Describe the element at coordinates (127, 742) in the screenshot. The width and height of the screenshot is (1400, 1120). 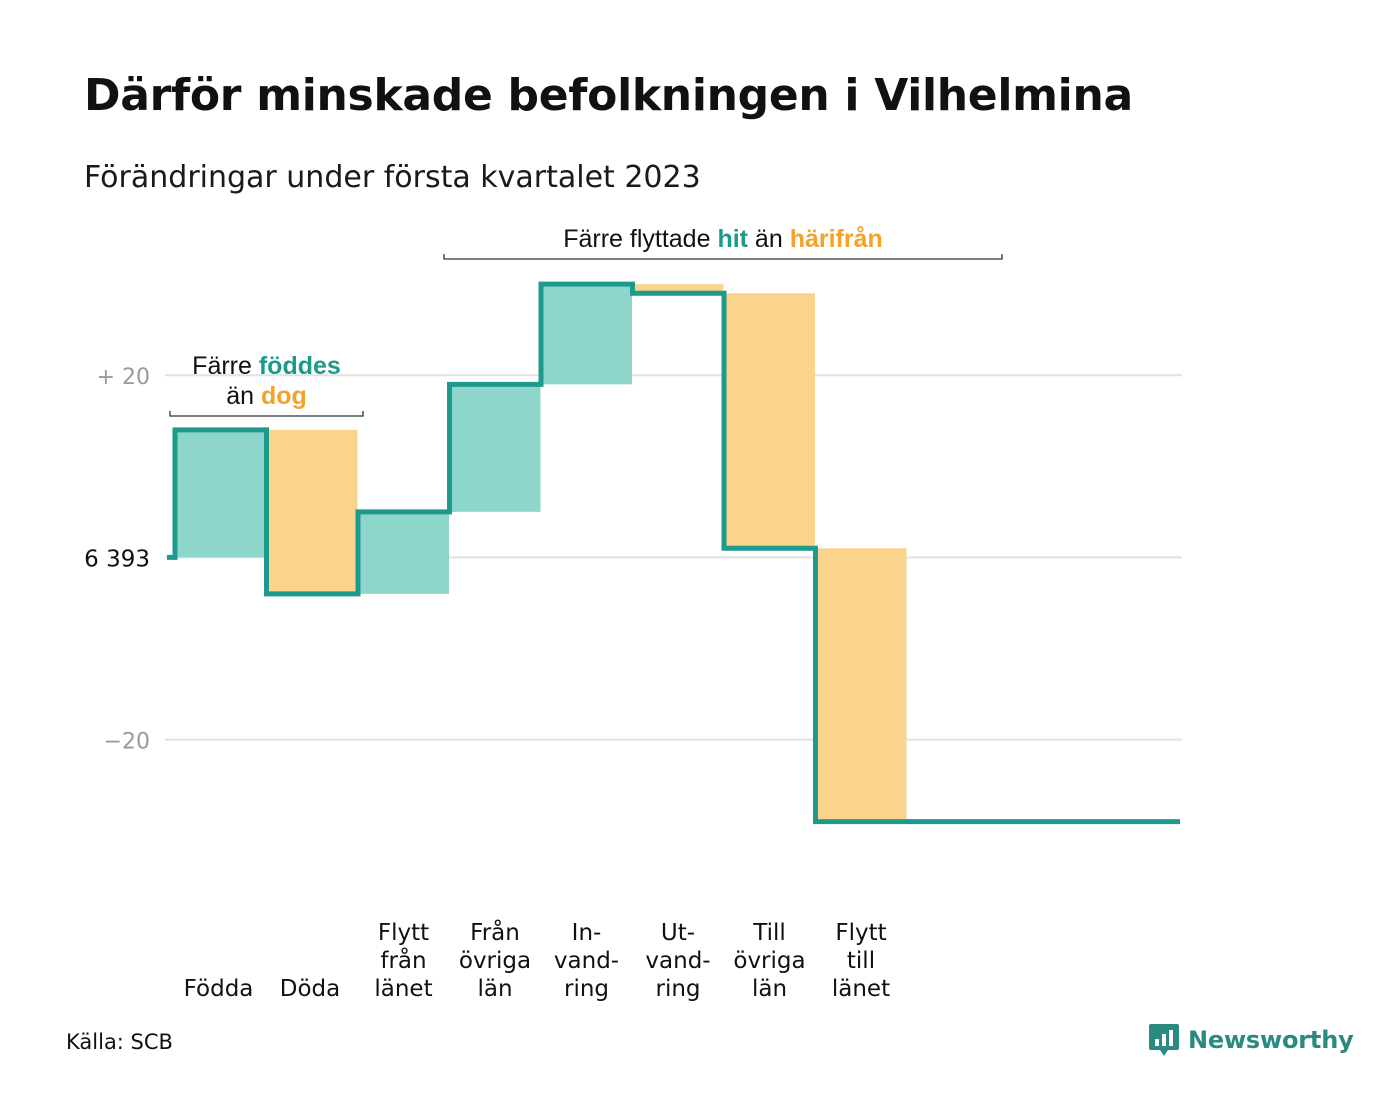
I see `y-tick-label: −20` at that location.